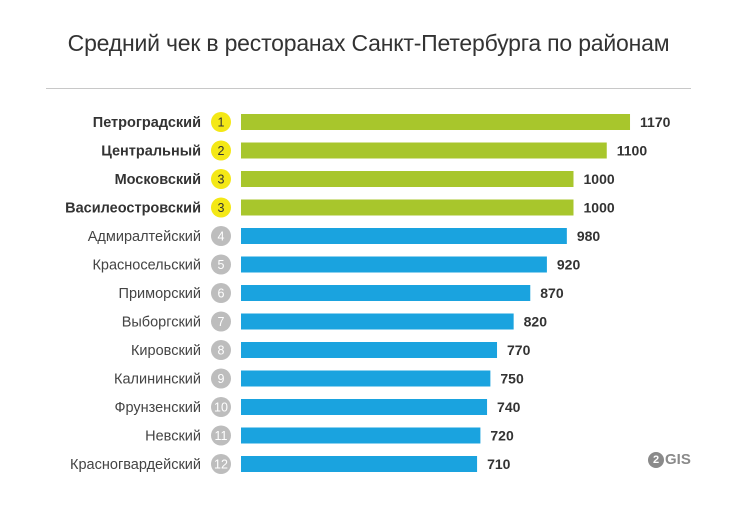 The width and height of the screenshot is (737, 510). I want to click on category-label: Красносельский, so click(146, 266).